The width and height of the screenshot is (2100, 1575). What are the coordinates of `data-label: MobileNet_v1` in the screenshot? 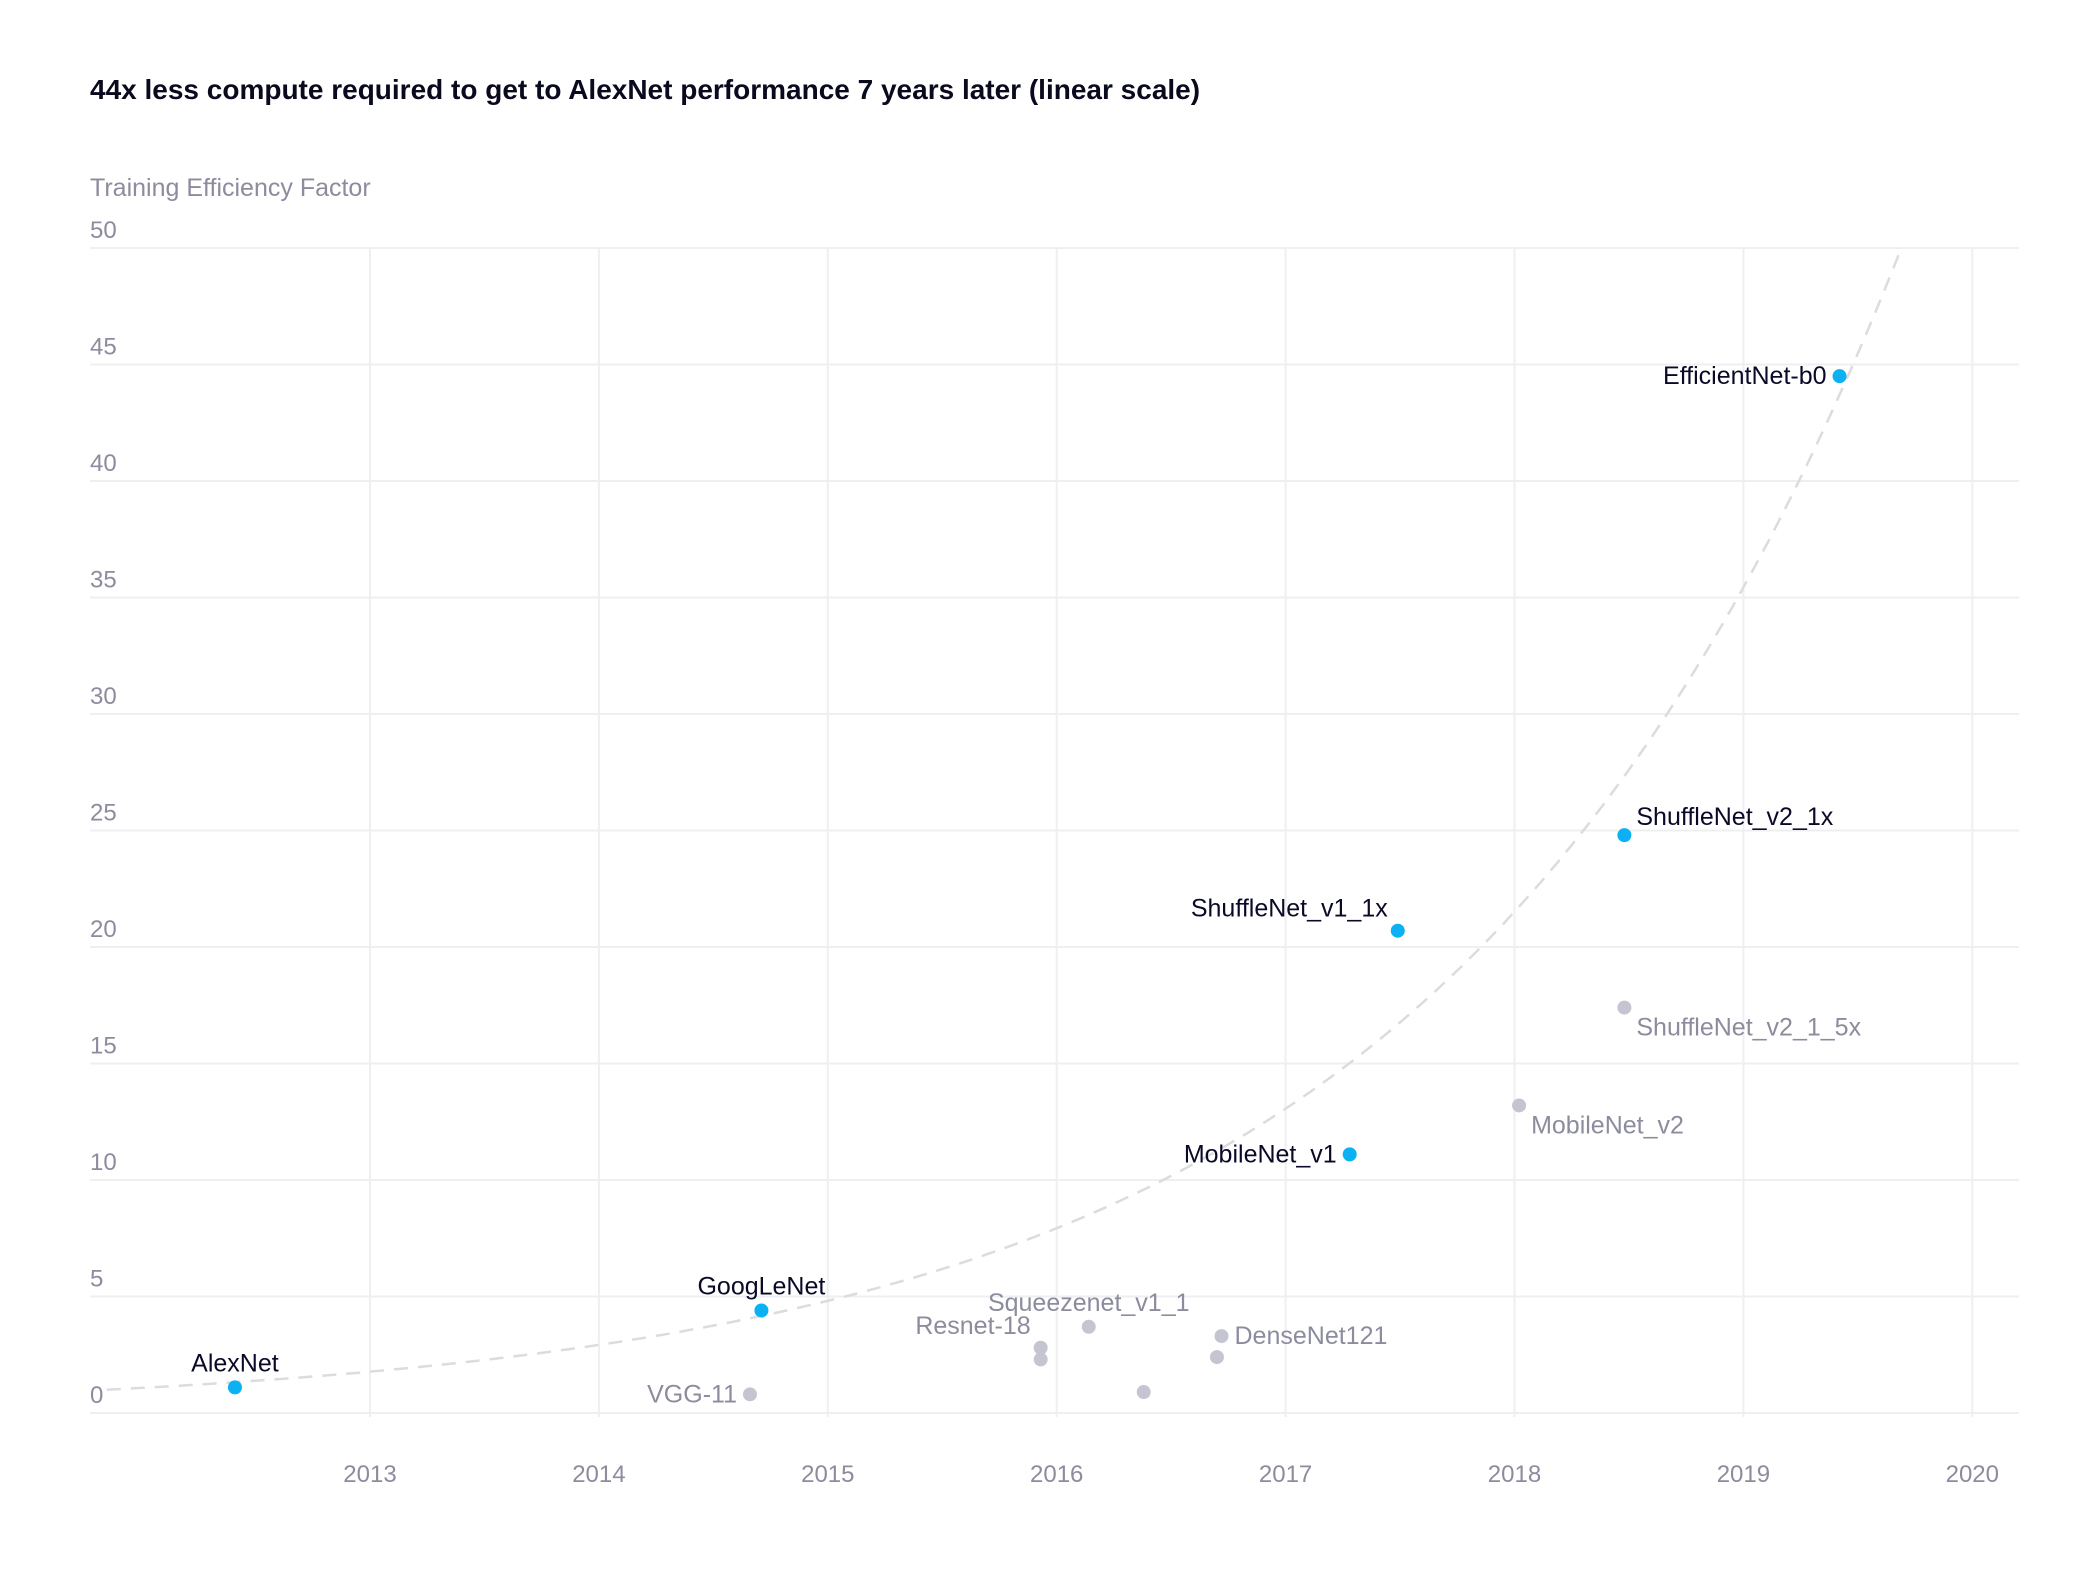 It's located at (1260, 1154).